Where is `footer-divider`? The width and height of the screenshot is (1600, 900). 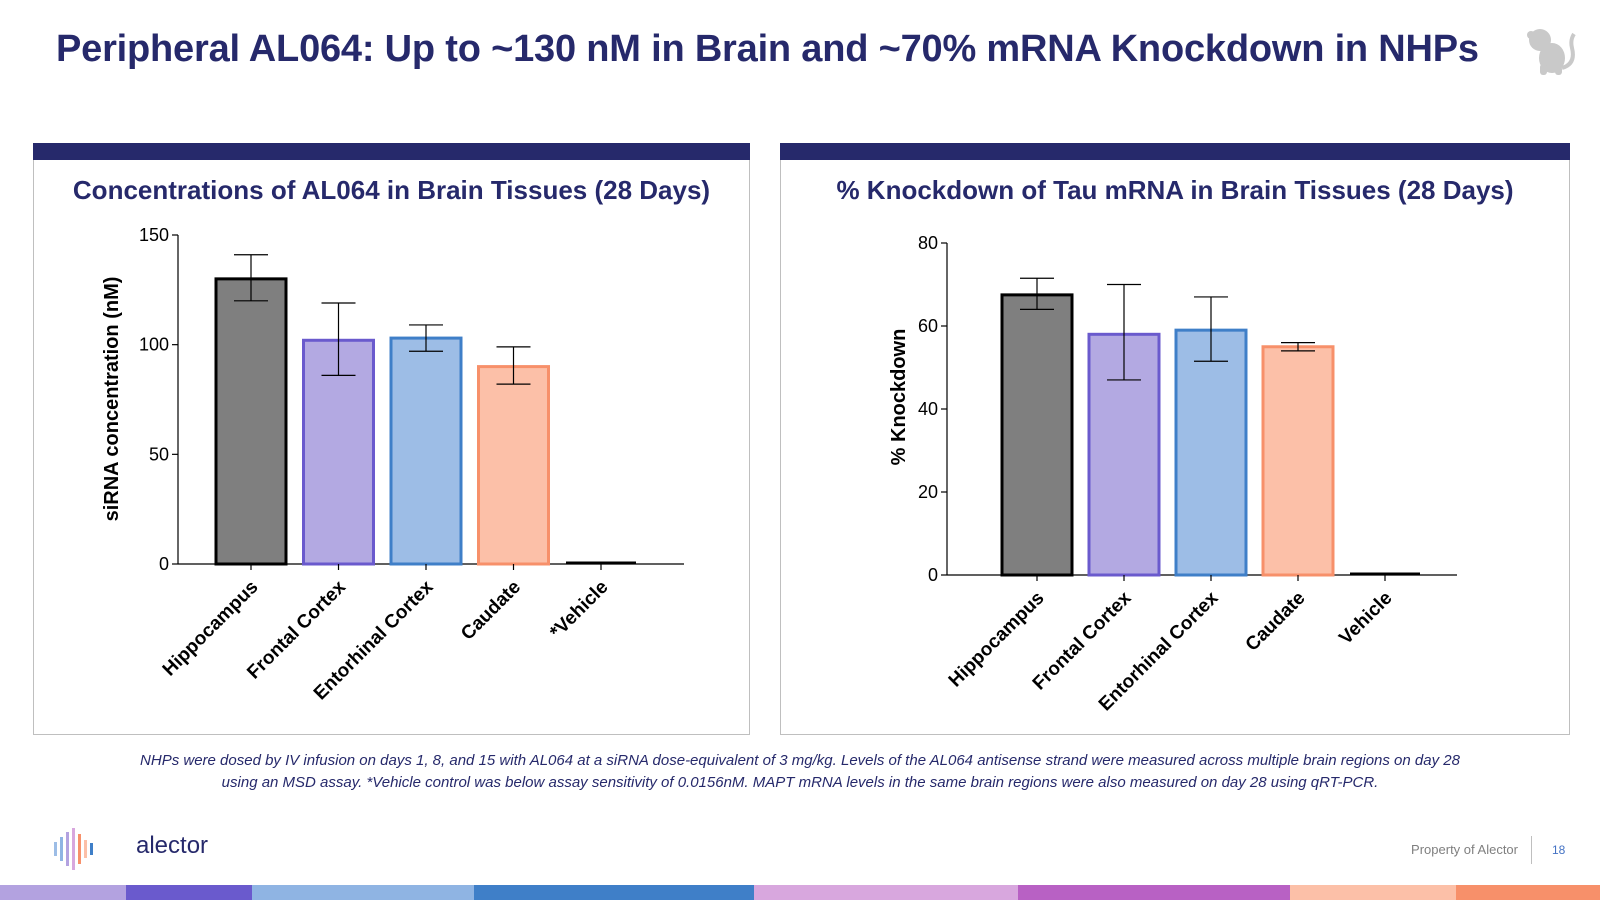
footer-divider is located at coordinates (1531, 850).